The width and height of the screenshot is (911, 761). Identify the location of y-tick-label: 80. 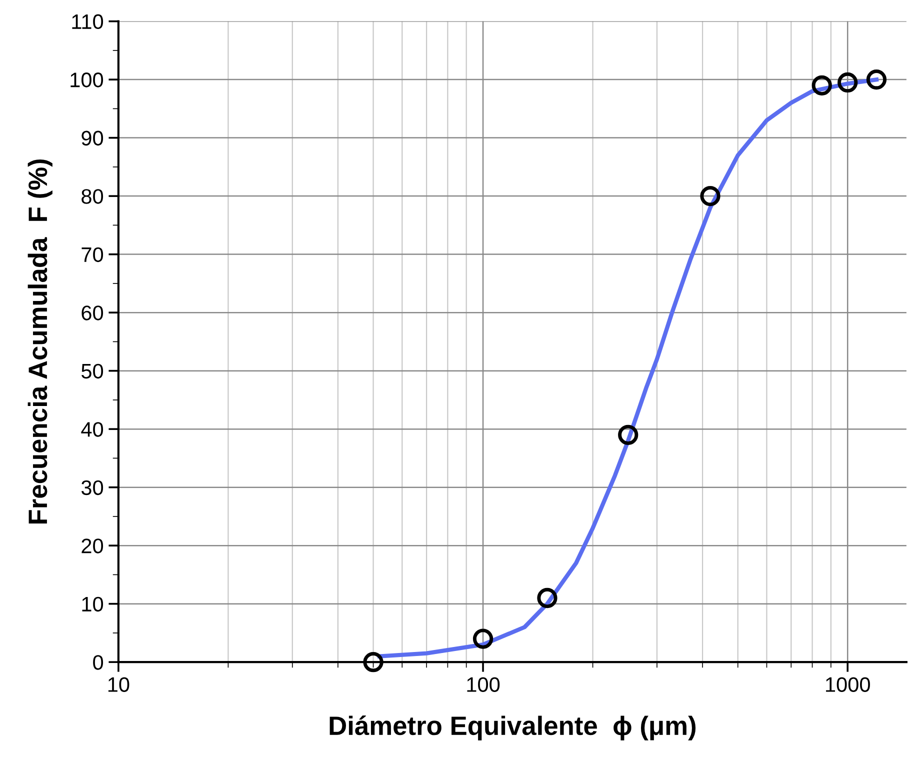
(93, 196).